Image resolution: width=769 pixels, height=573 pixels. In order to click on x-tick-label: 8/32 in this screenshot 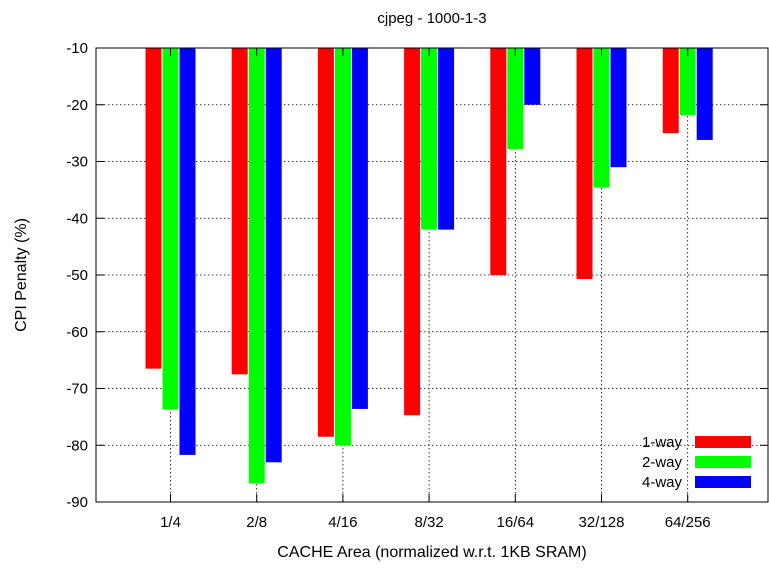, I will do `click(428, 522)`.